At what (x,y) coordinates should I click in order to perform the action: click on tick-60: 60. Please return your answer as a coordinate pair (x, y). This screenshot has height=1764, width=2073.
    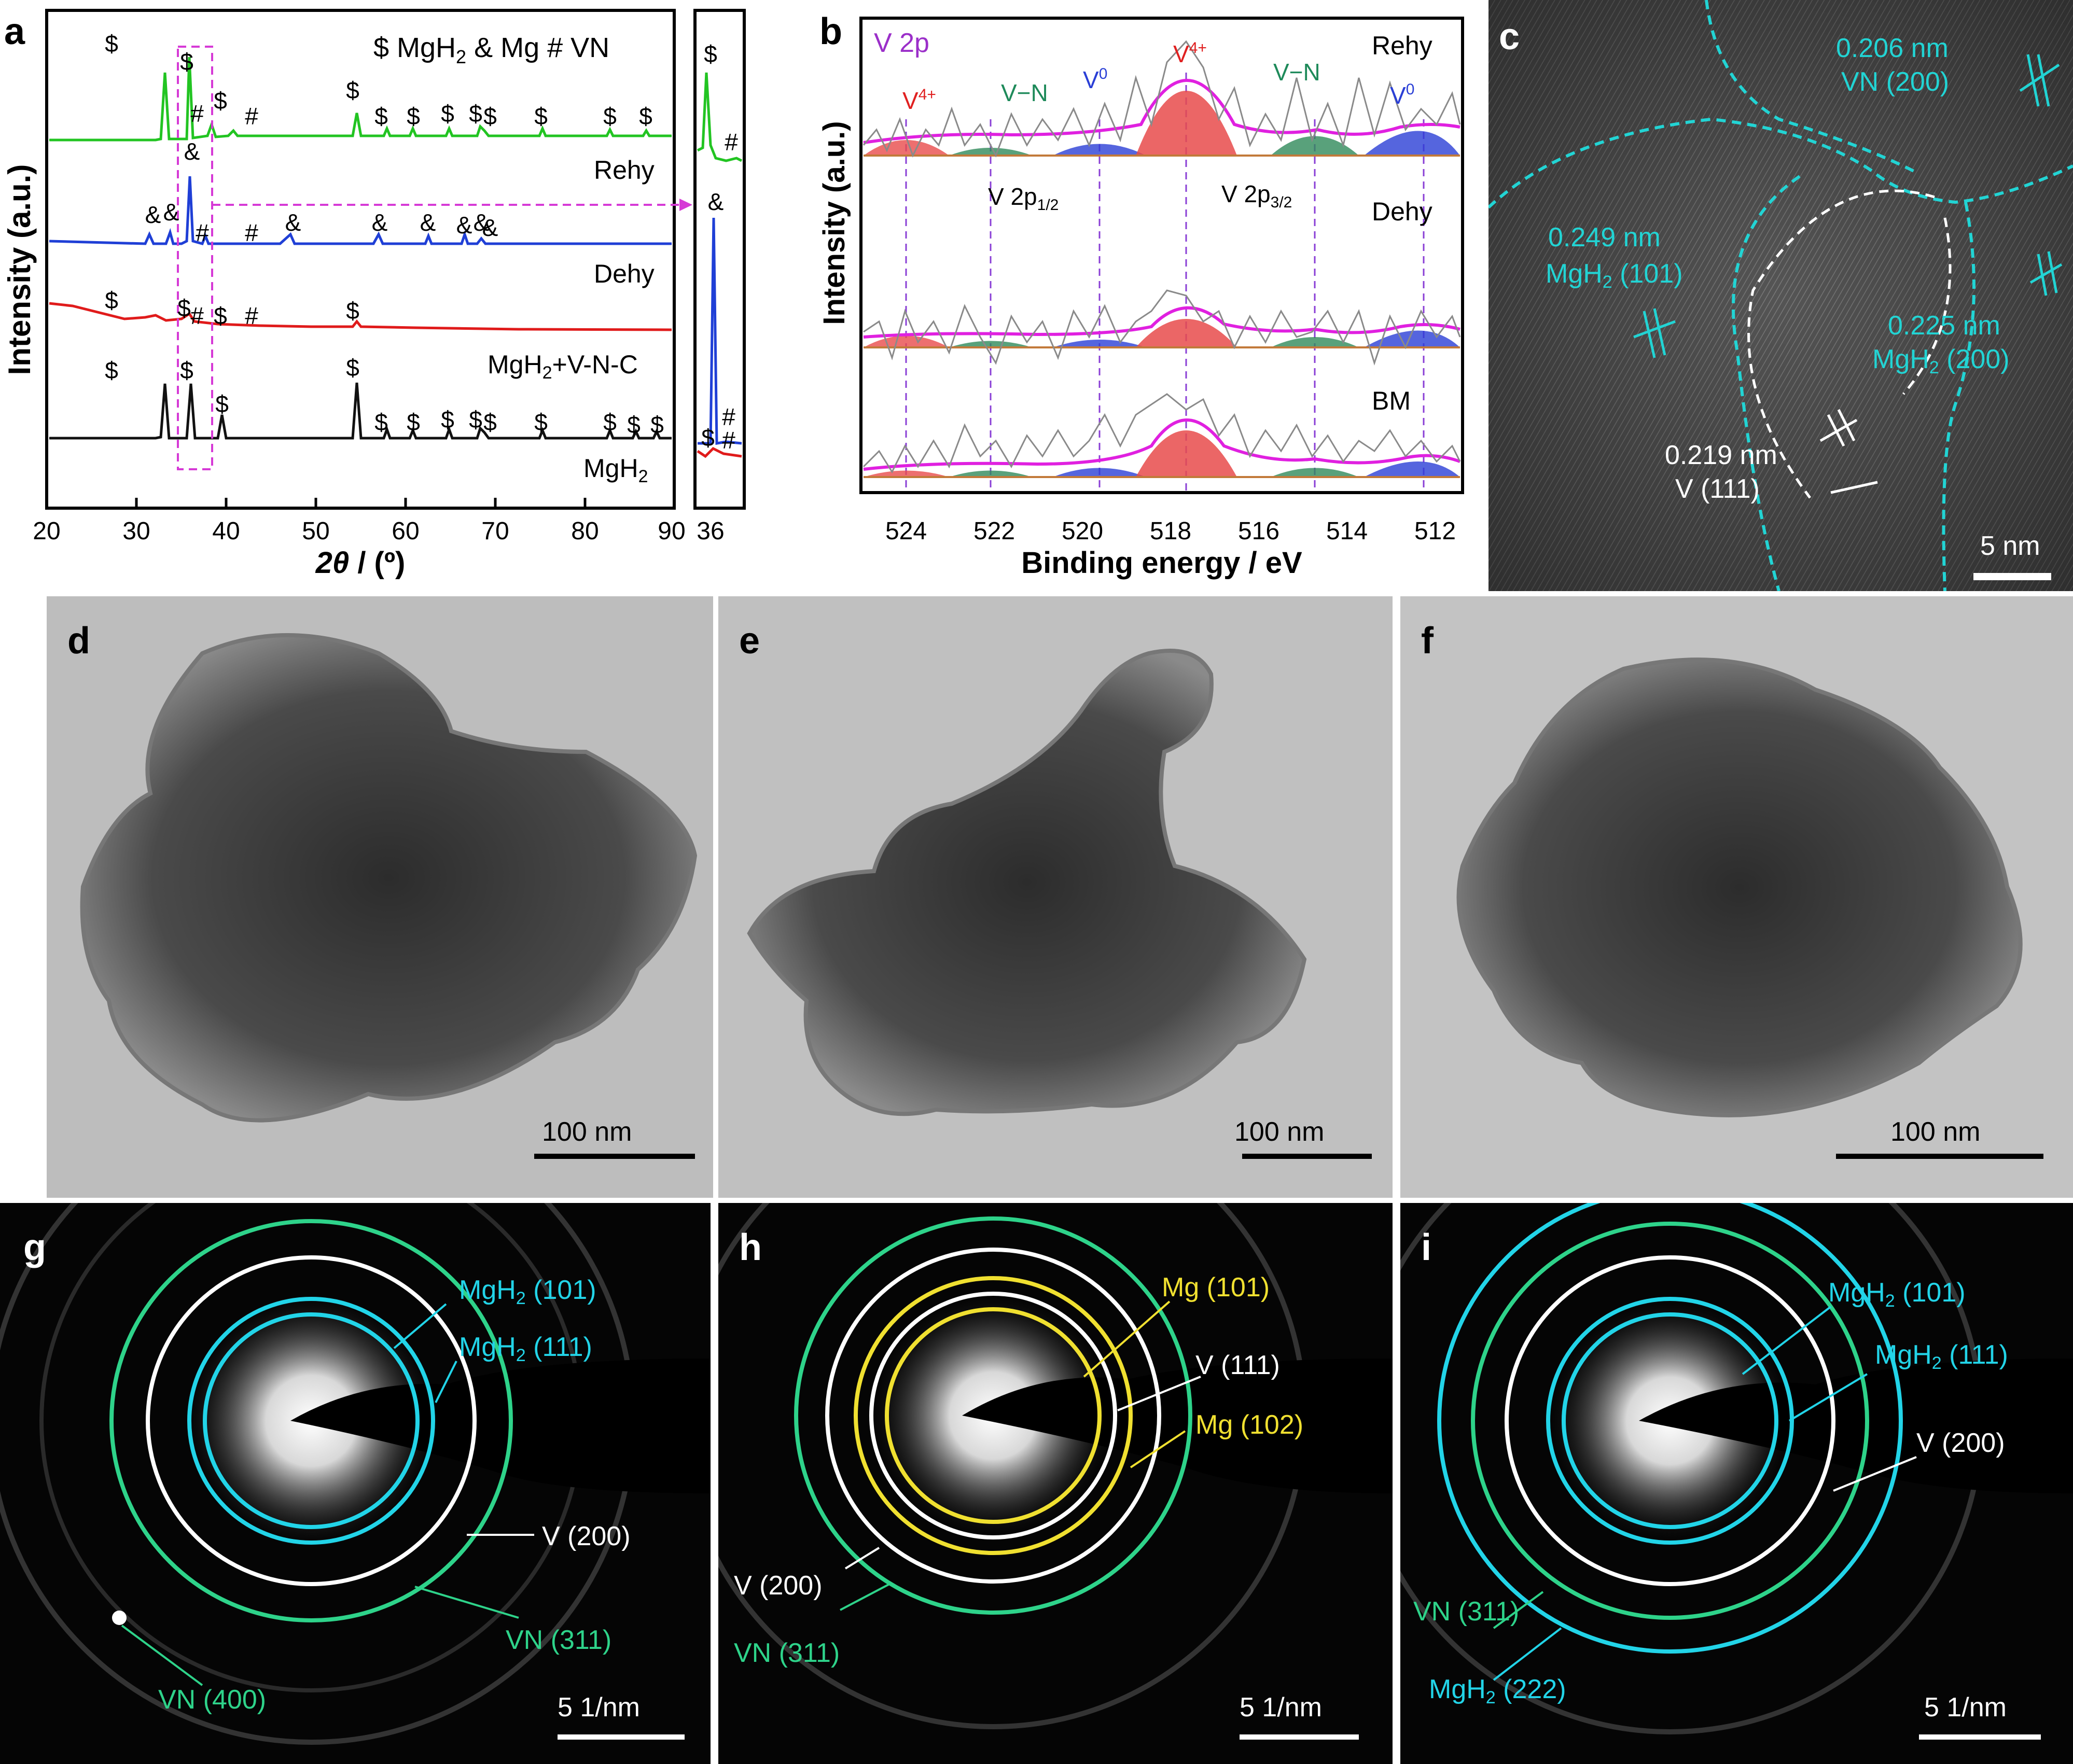
    Looking at the image, I should click on (405, 531).